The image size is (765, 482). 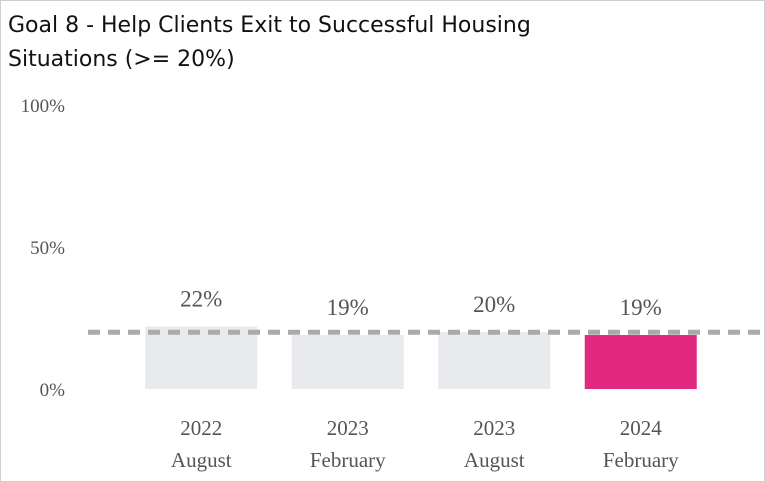 What do you see at coordinates (494, 304) in the screenshot?
I see `value-label: 20%` at bounding box center [494, 304].